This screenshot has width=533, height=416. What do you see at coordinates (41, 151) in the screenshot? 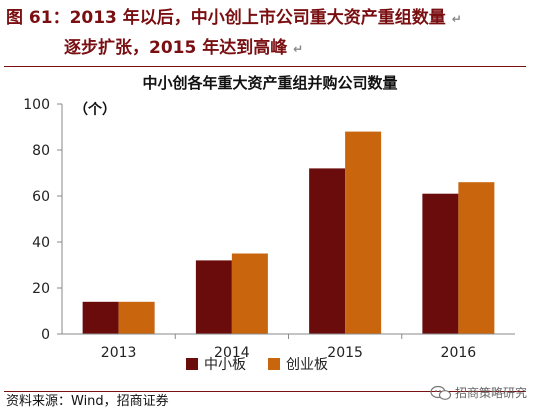
I see `y-tick-label: 80` at bounding box center [41, 151].